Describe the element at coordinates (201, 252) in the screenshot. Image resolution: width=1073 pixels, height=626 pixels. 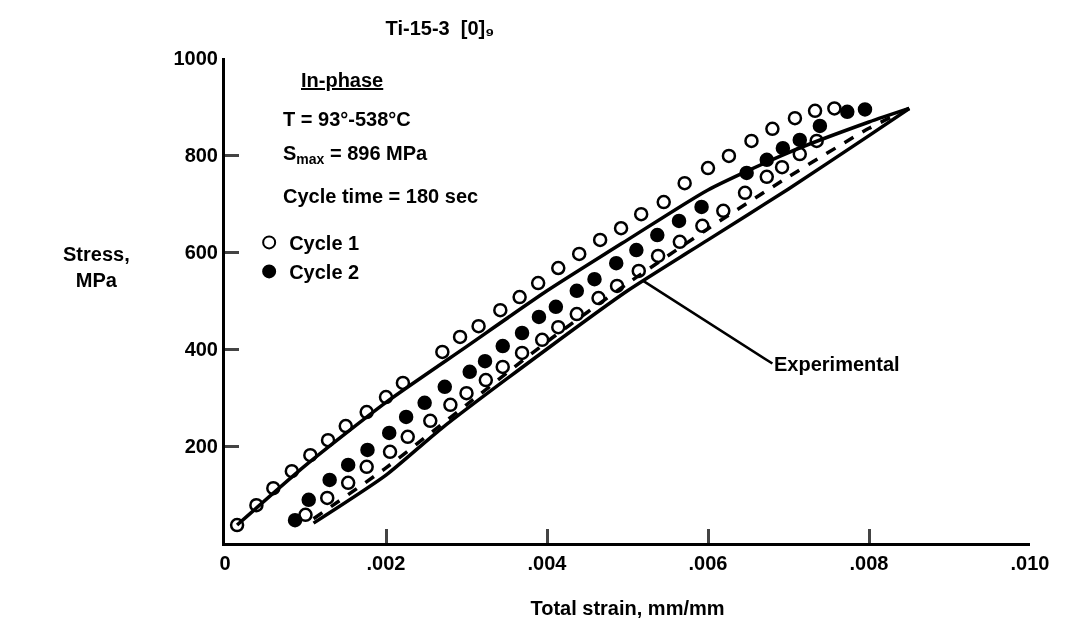
I see `y-tick-label: 600` at that location.